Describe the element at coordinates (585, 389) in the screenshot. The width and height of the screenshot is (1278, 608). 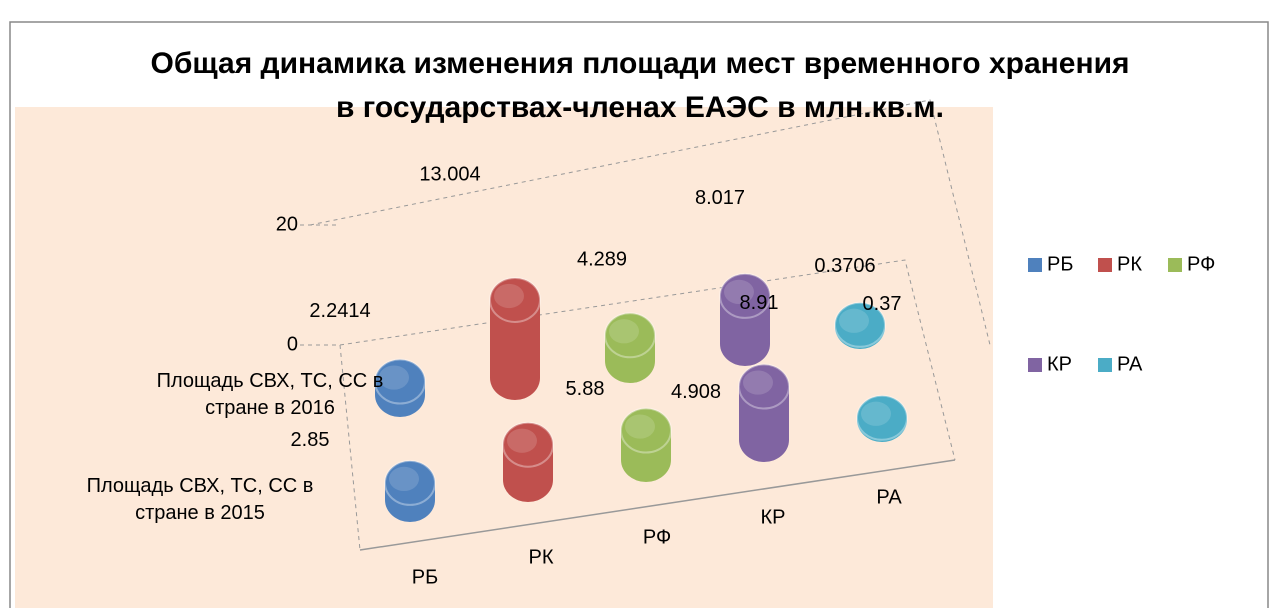
I see `data-label: 5.88` at that location.